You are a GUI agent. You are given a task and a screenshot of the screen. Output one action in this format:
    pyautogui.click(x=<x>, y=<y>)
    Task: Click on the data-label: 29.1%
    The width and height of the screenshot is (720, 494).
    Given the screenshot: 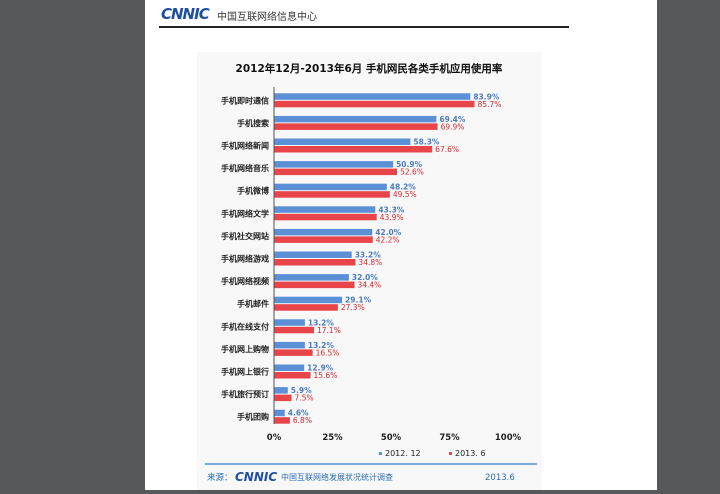 What is the action you would take?
    pyautogui.click(x=358, y=300)
    